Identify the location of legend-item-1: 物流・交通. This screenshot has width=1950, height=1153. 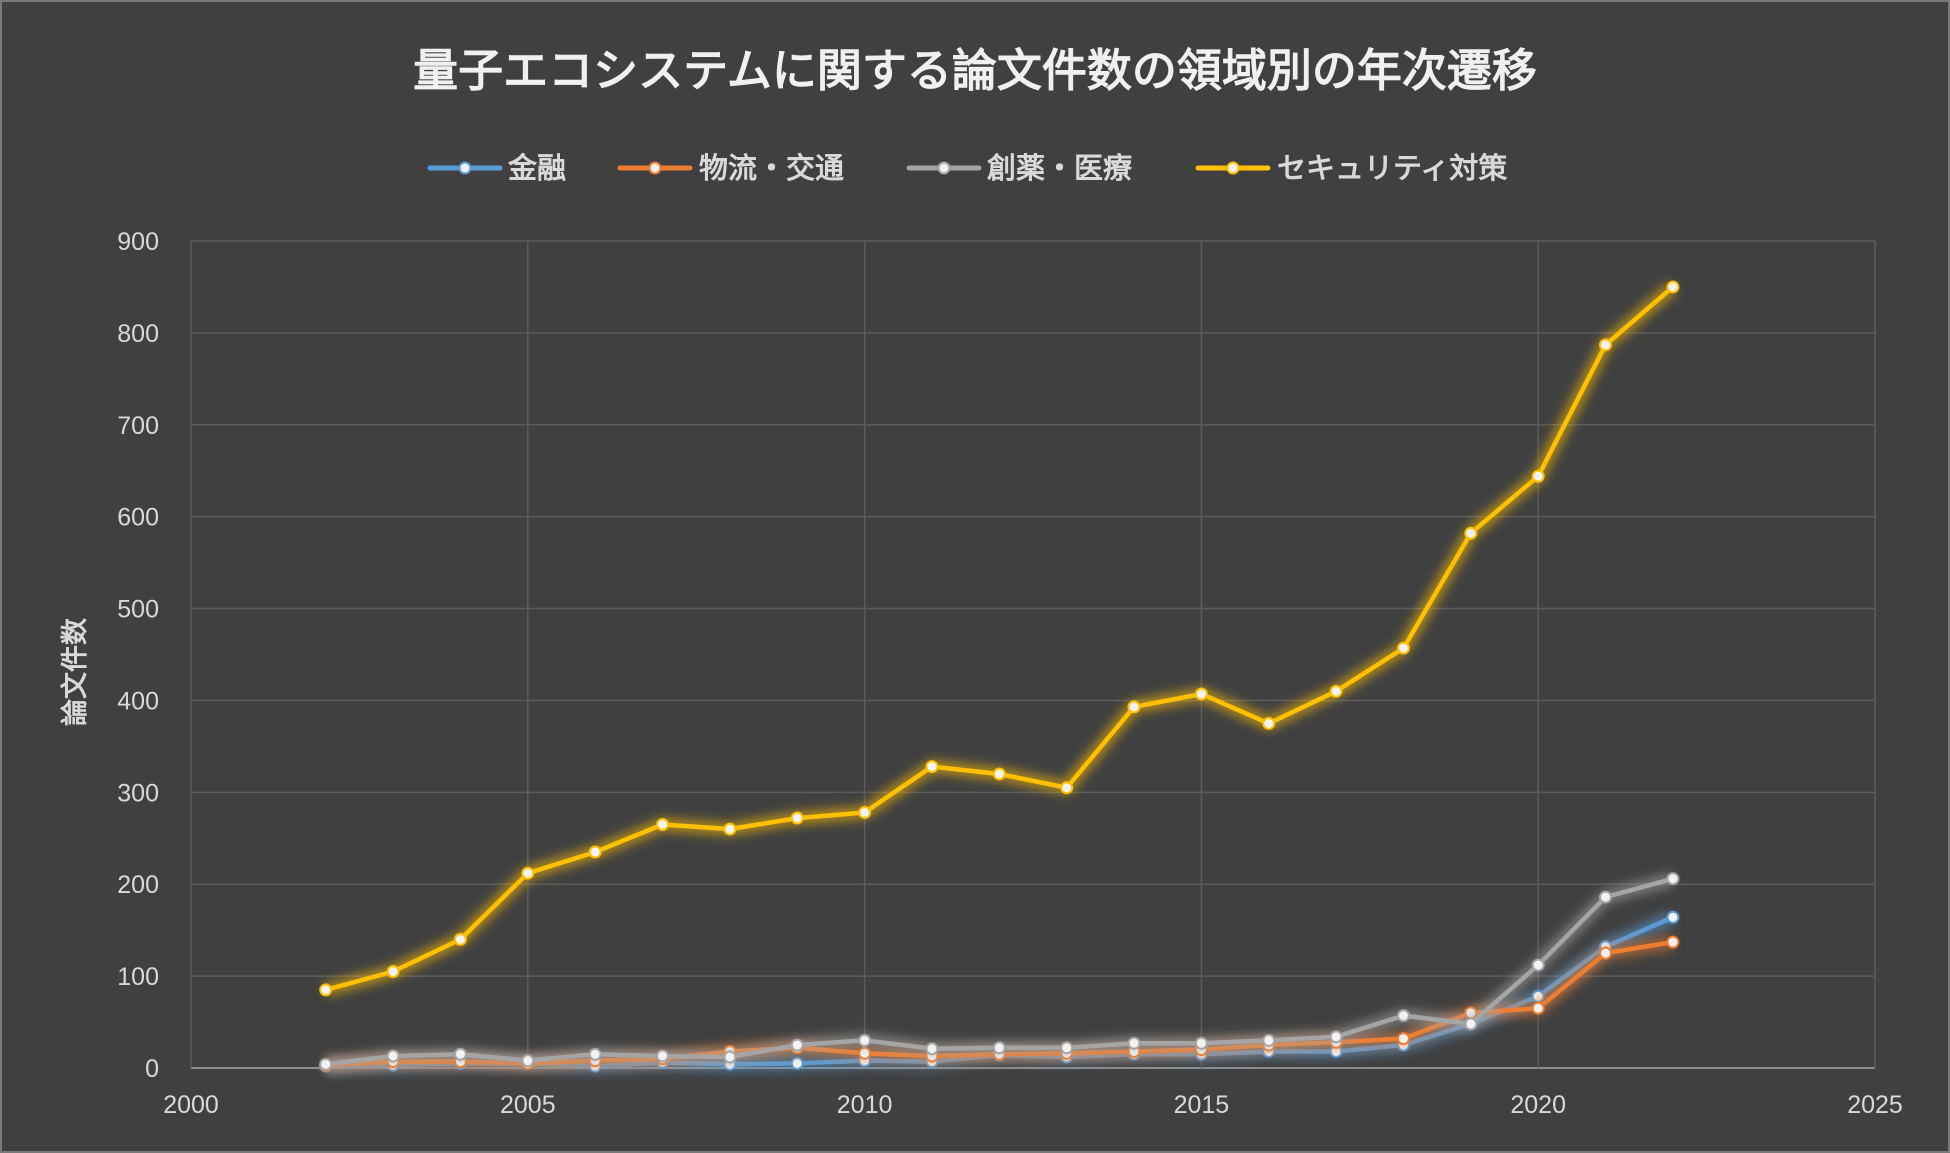
(730, 168).